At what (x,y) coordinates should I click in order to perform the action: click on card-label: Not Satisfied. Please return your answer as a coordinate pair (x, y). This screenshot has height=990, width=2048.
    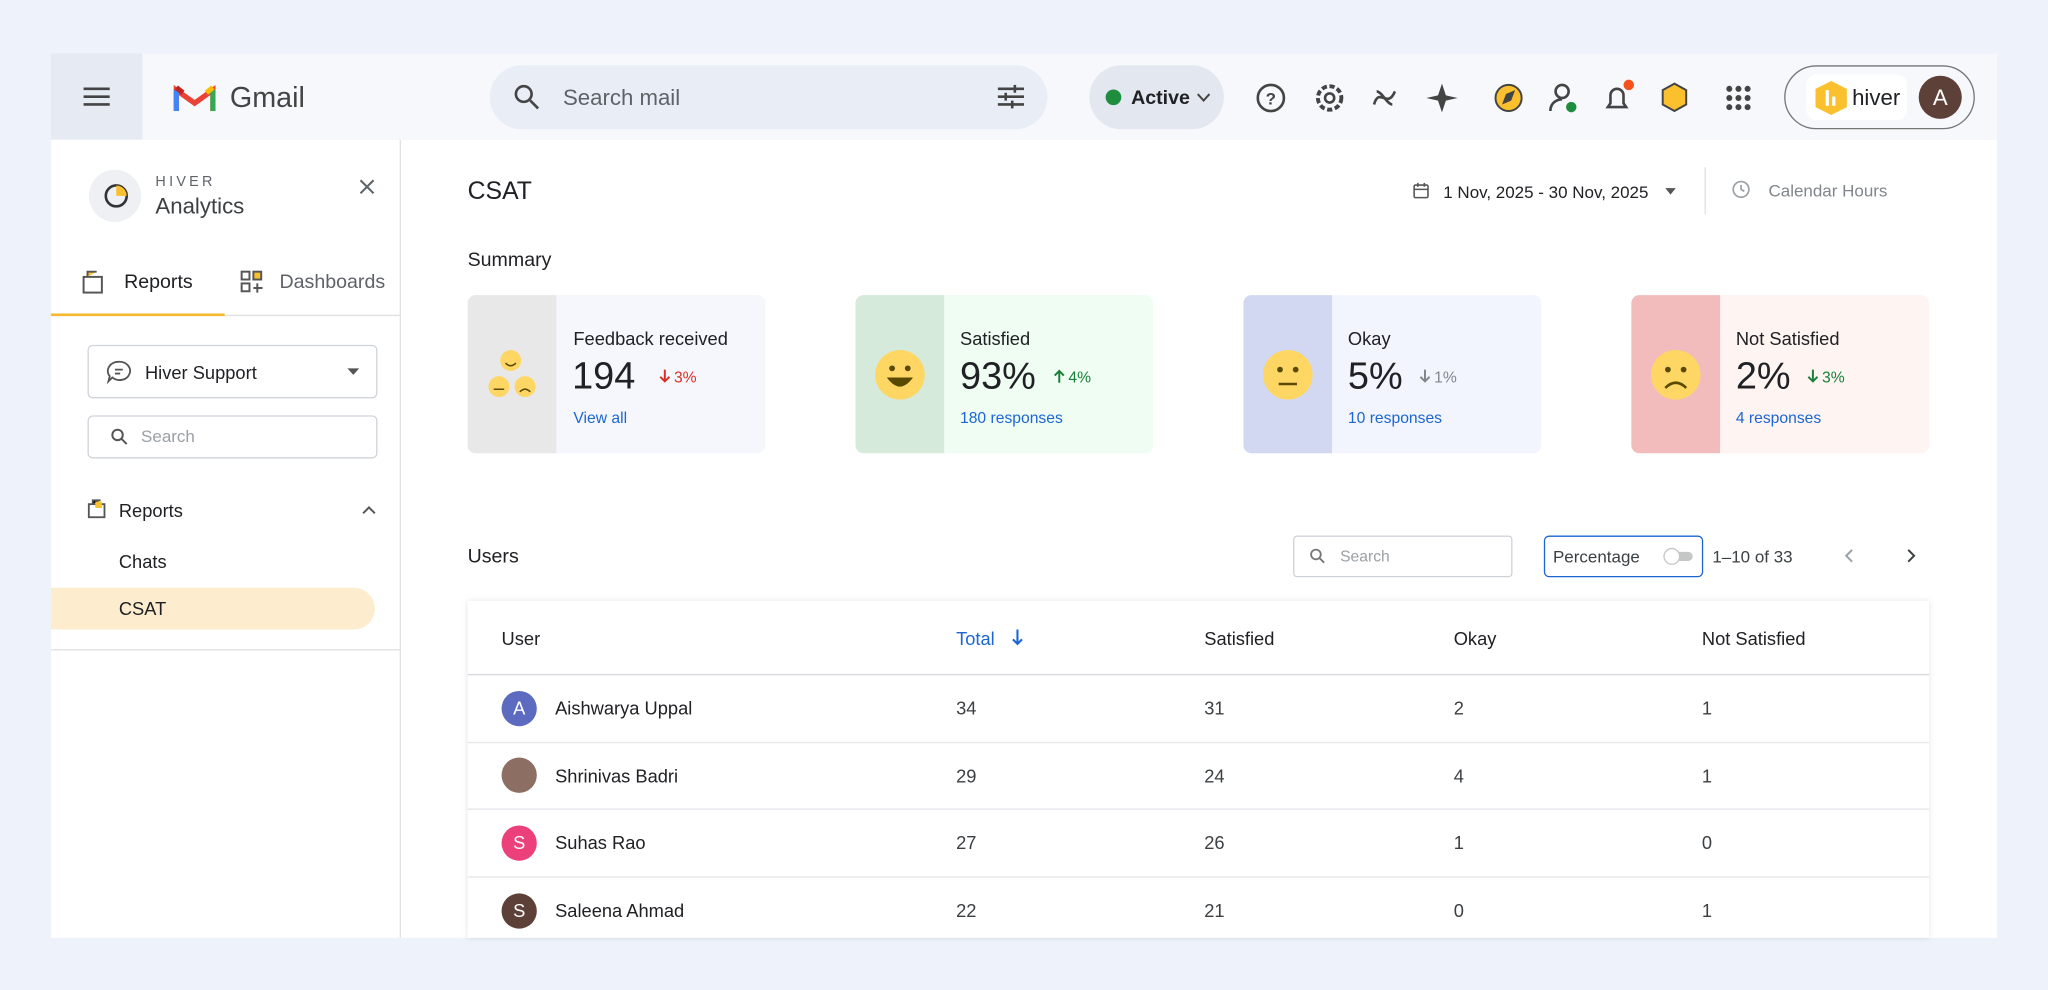
    Looking at the image, I should click on (1787, 338).